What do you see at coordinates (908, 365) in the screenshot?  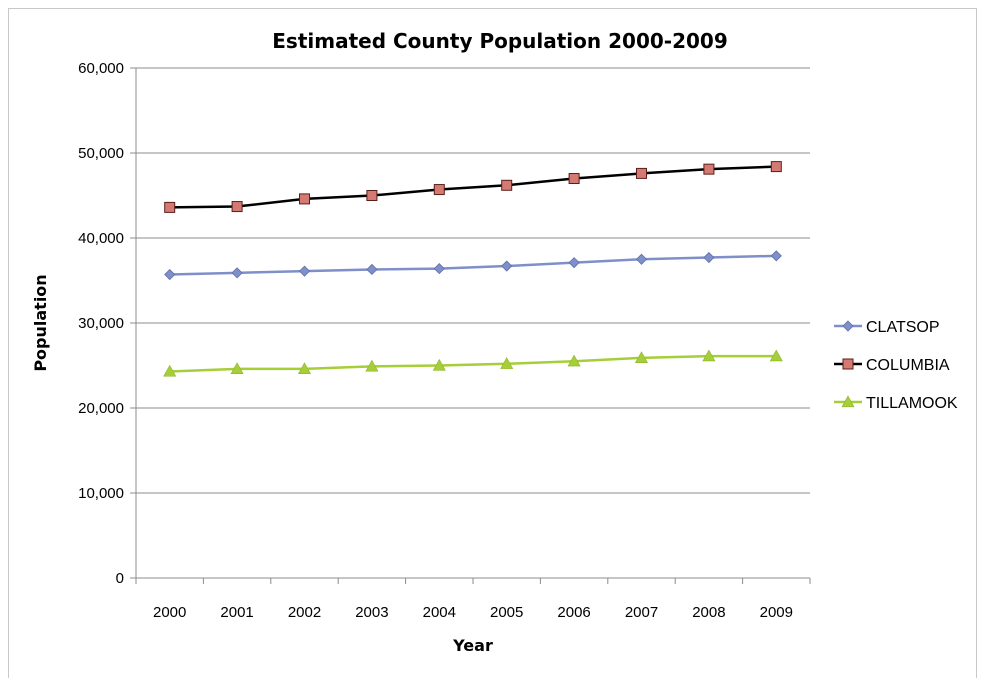 I see `legend-label: COLUMBIA` at bounding box center [908, 365].